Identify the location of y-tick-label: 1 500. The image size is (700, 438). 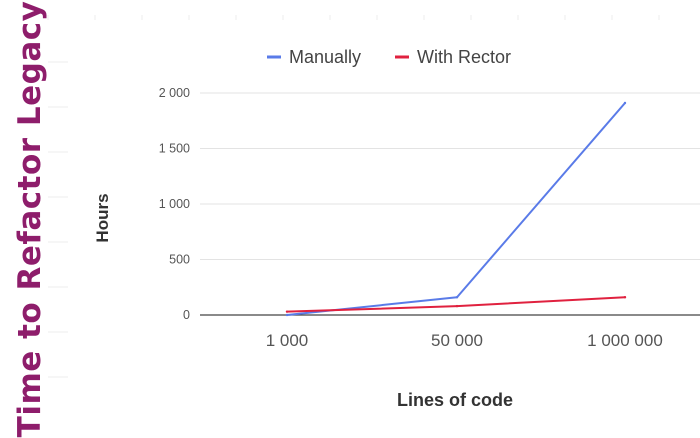
(174, 149).